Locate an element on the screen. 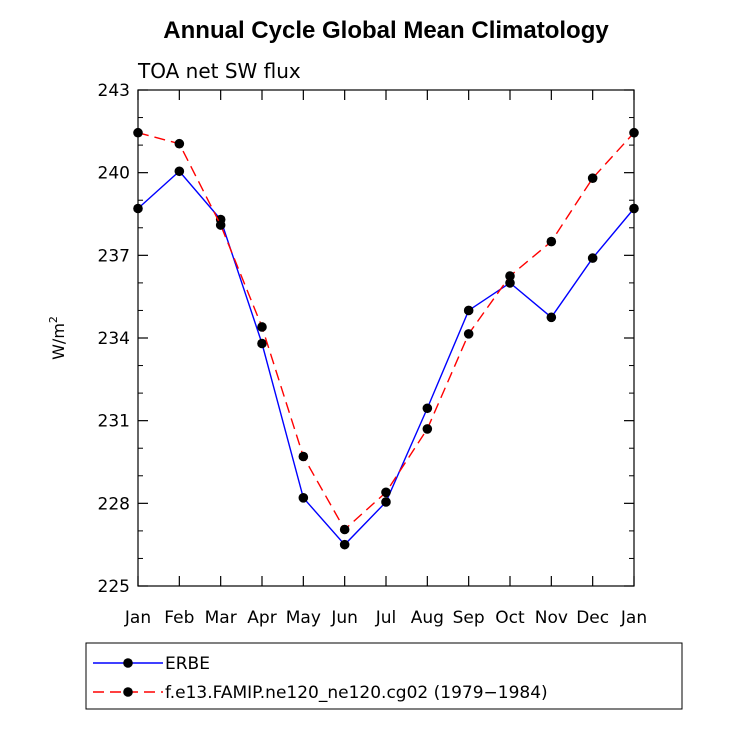 Image resolution: width=729 pixels, height=729 pixels. y-tick-label: 228 is located at coordinates (114, 504).